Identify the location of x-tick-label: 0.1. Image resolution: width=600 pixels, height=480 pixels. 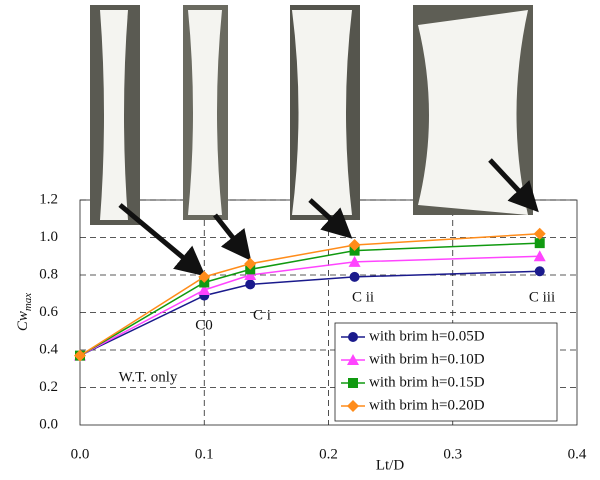
(204, 454).